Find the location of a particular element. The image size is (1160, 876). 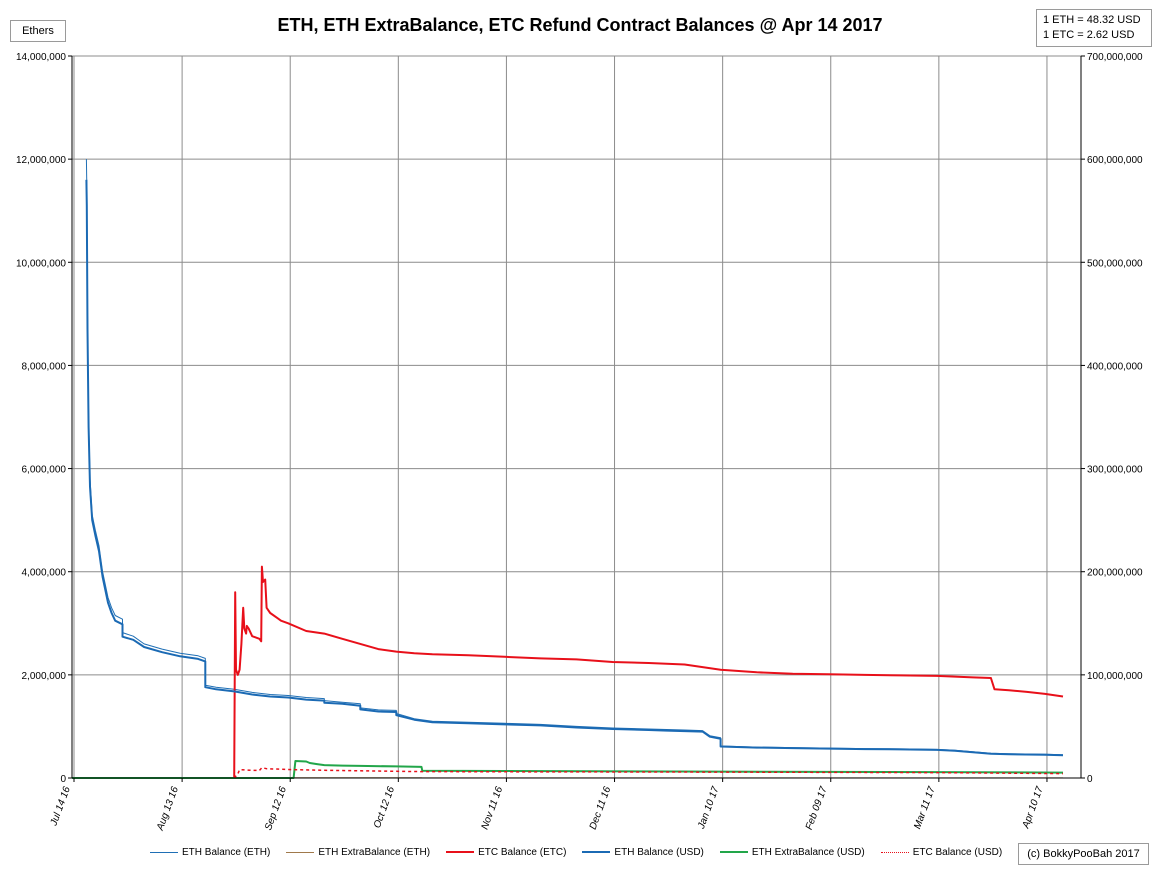

legend-item: ETH ExtraBalance (ETH) is located at coordinates (358, 852).